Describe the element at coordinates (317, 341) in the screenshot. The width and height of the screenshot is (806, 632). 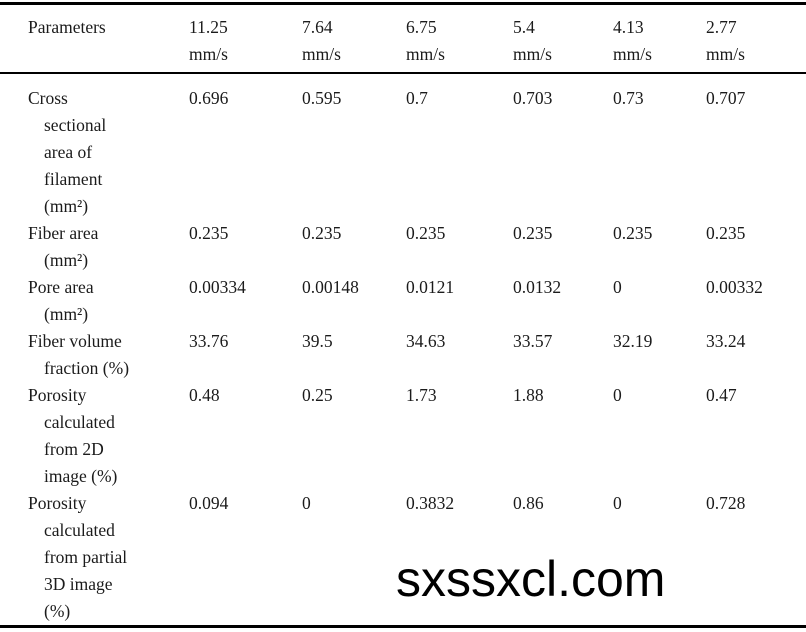
I see `cell: 39.5` at that location.